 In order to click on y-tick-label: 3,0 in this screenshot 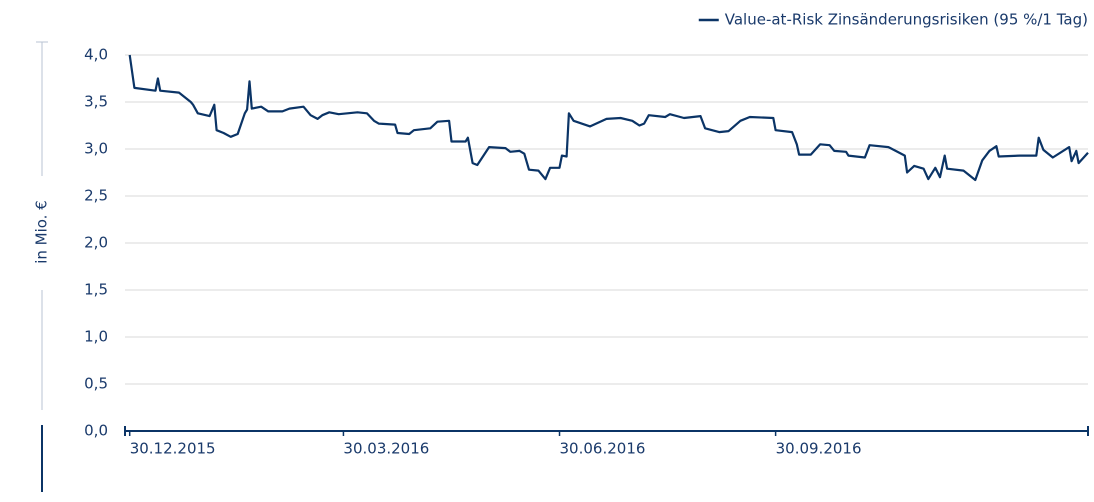, I will do `click(96, 149)`.